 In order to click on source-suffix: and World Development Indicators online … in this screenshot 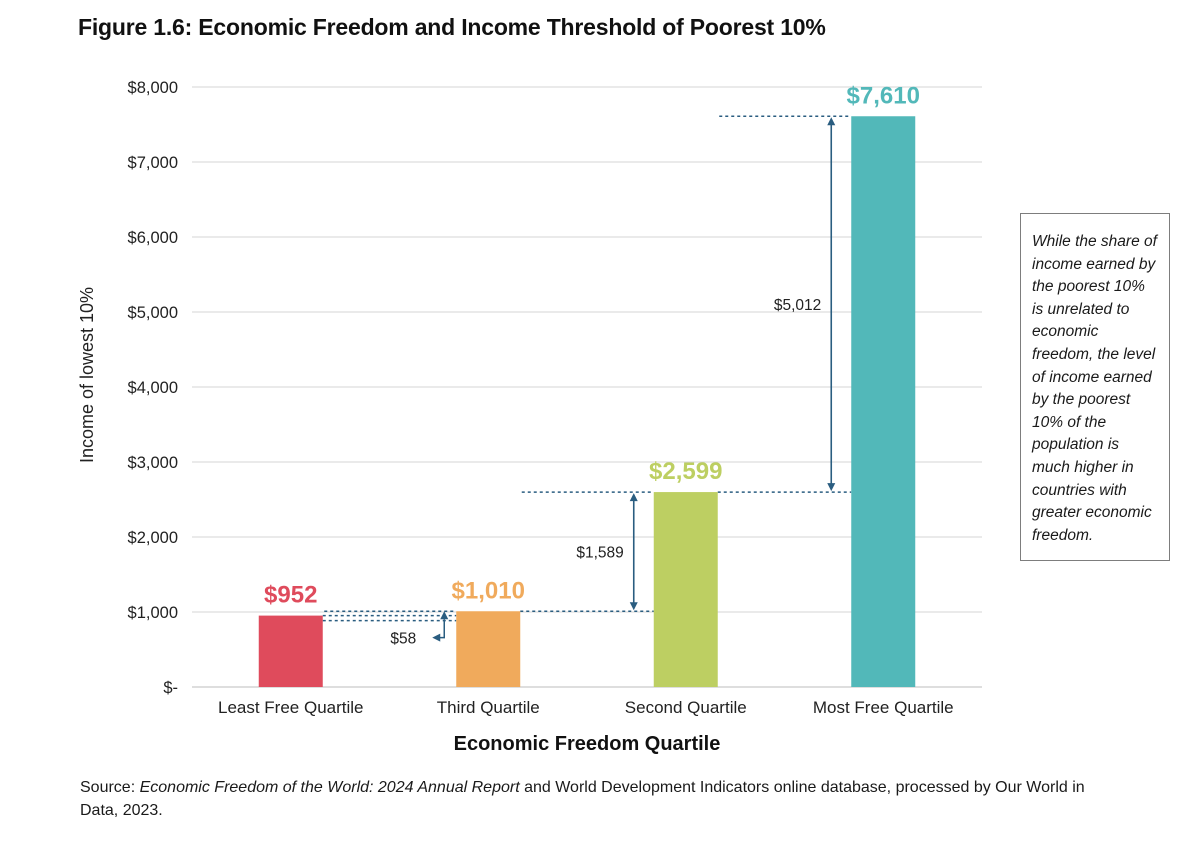, I will do `click(582, 799)`.